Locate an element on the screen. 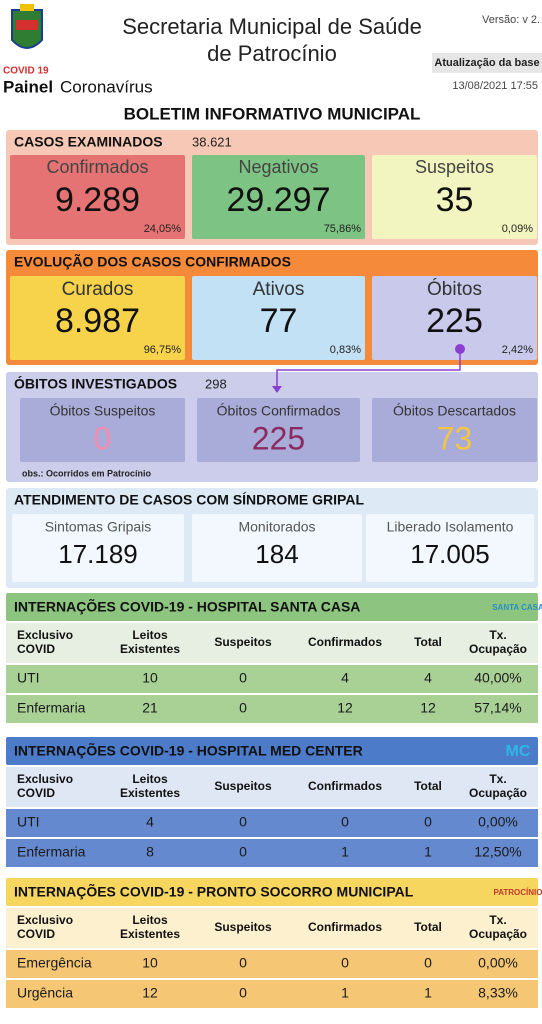  logo-label: COVID 19 is located at coordinates (26, 71).